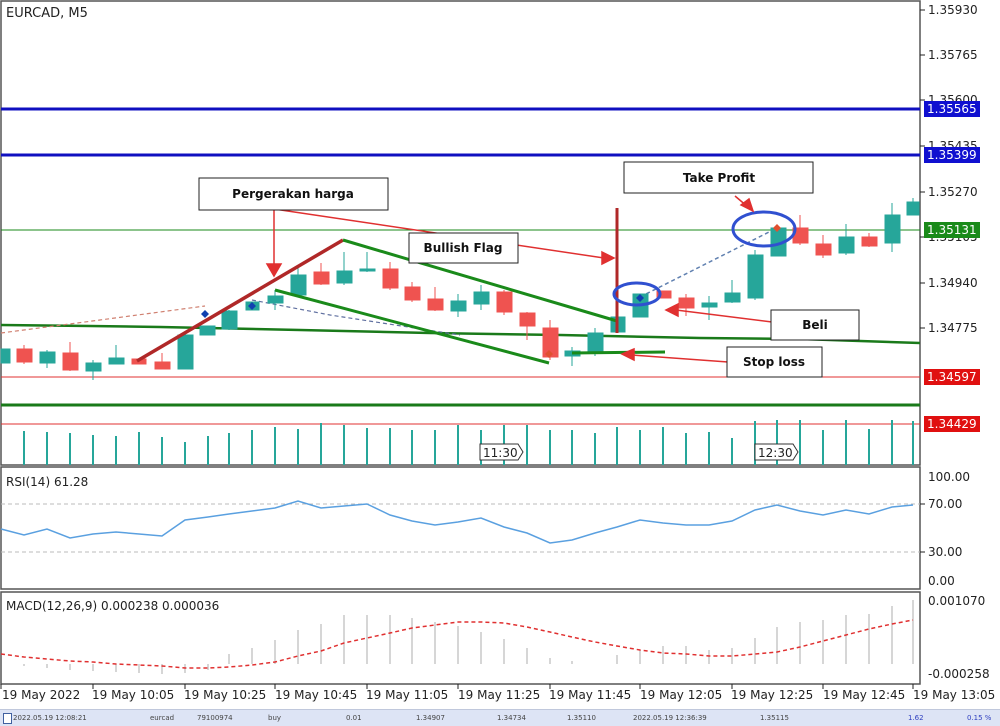  Describe the element at coordinates (952, 230) in the screenshot. I see `svg-text: 1.35131` at that location.